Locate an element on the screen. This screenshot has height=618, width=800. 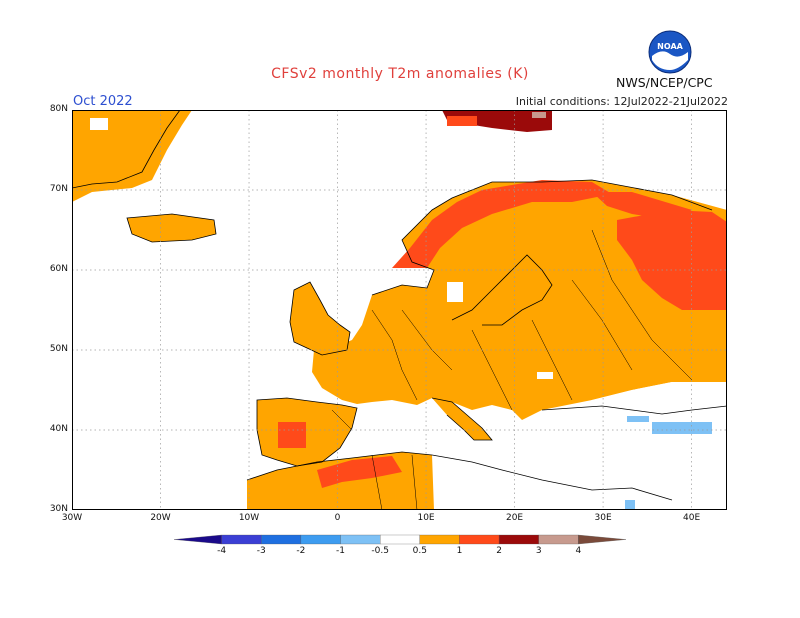
colorbar-label: 4 is located at coordinates (578, 551).